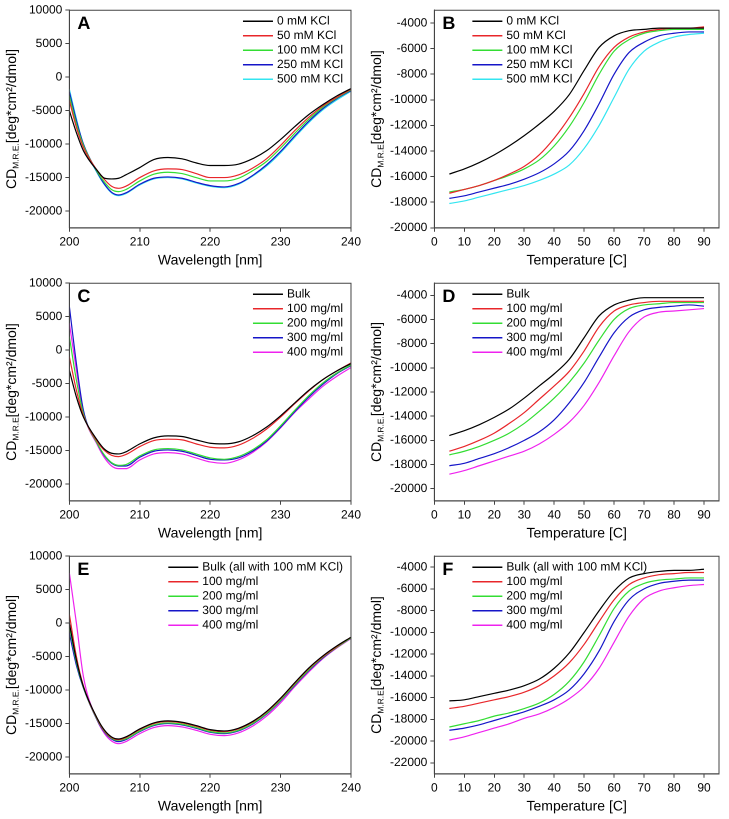 This screenshot has height=819, width=729. What do you see at coordinates (306, 35) in the screenshot?
I see `legend-label: 50 mM KCl` at bounding box center [306, 35].